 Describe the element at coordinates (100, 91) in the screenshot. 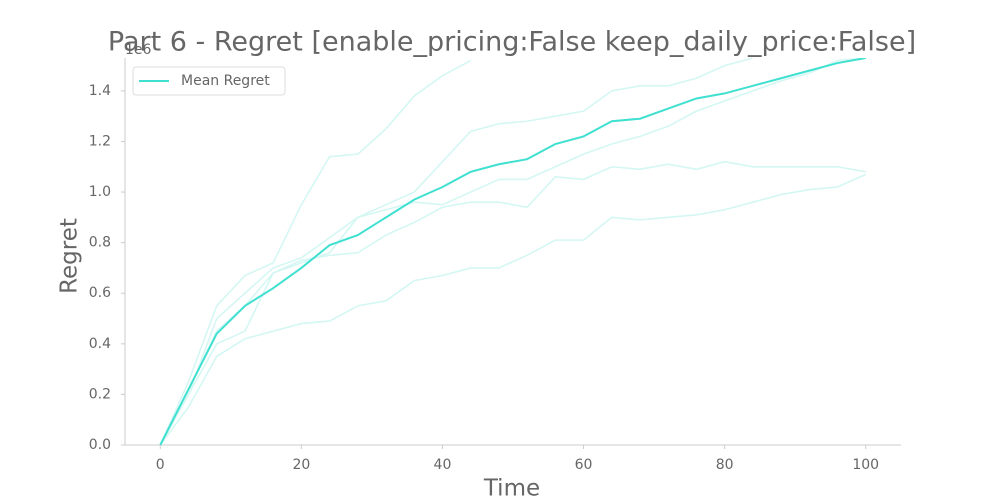

I see `y-tick-label: 1.4` at that location.